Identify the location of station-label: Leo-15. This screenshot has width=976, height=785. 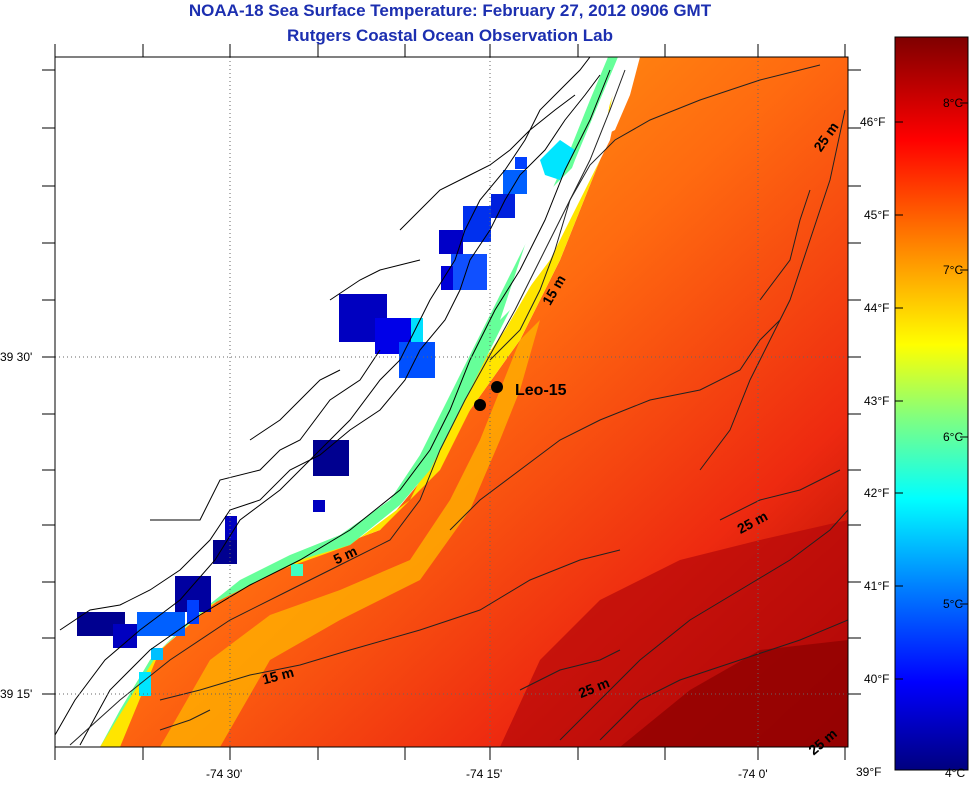
(541, 390).